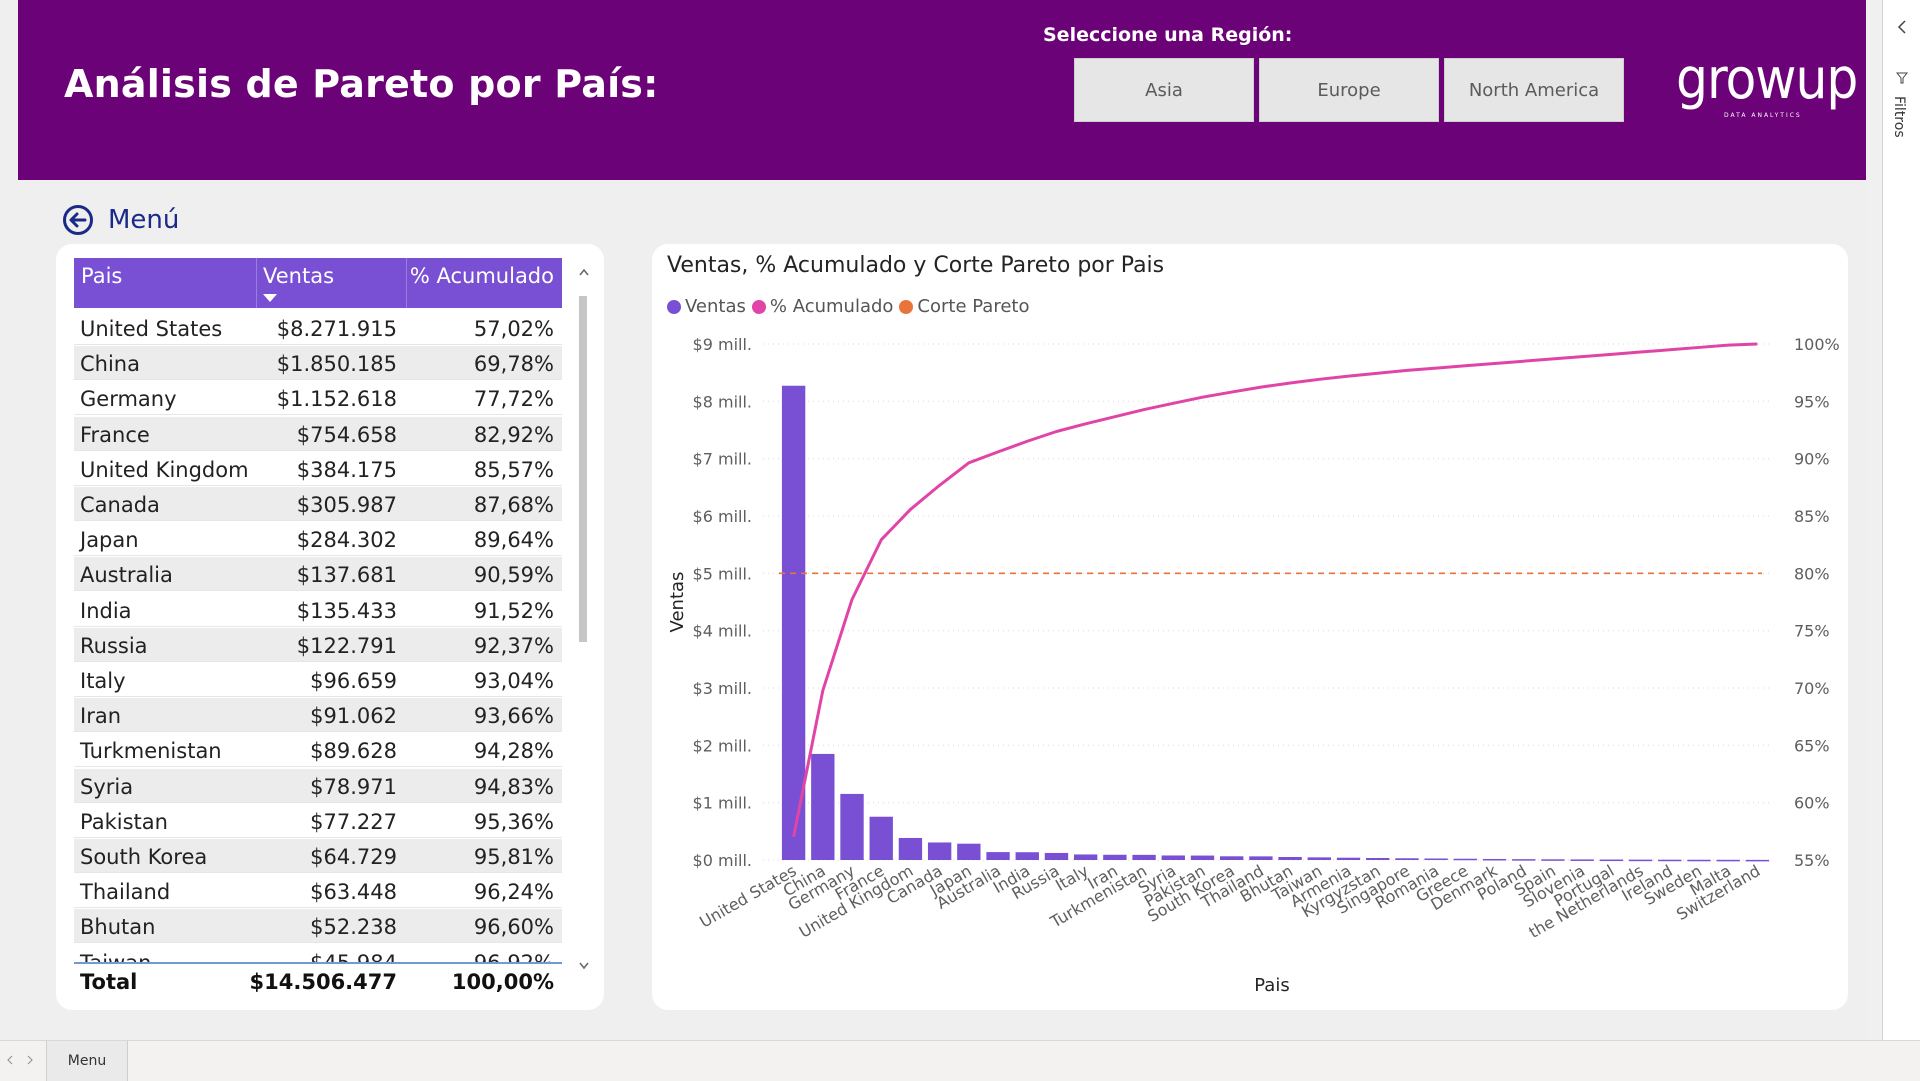 The image size is (1920, 1081). Describe the element at coordinates (722, 745) in the screenshot. I see `y-tick-label: $2 mill.` at that location.